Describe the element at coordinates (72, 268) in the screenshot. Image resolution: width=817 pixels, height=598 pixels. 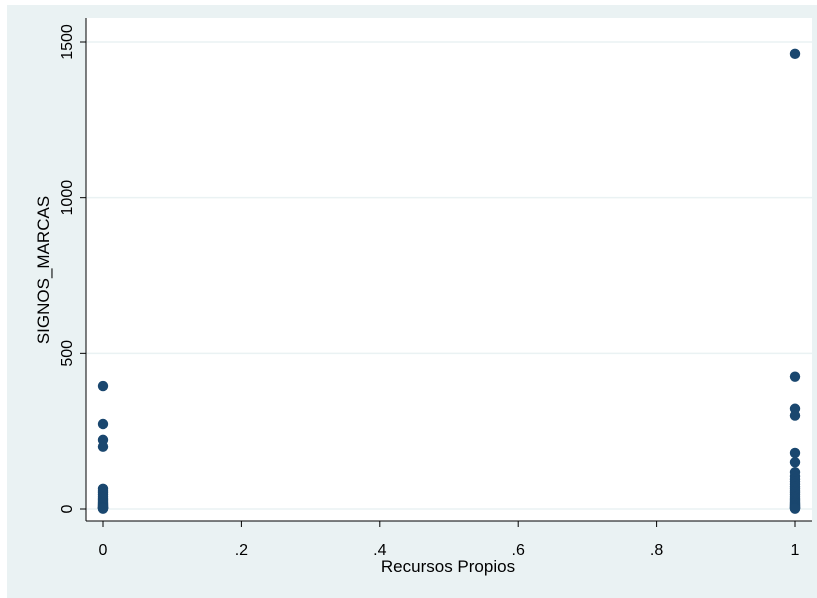
I see `y-axis-ticks: 0 500 1000 1500` at that location.